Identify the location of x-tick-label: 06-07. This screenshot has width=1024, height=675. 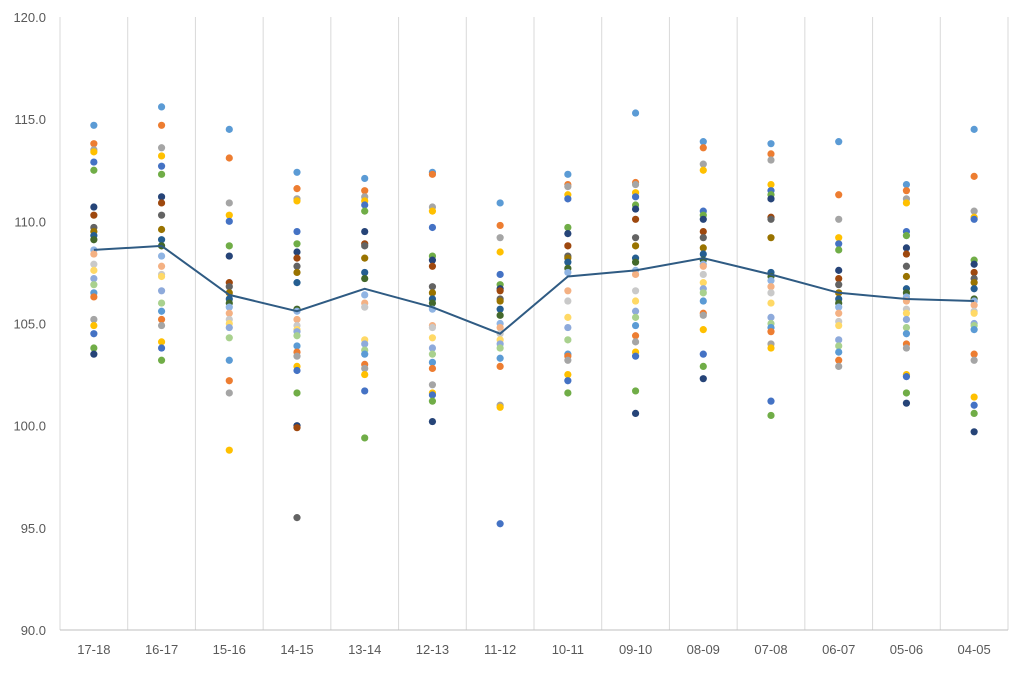
(838, 649).